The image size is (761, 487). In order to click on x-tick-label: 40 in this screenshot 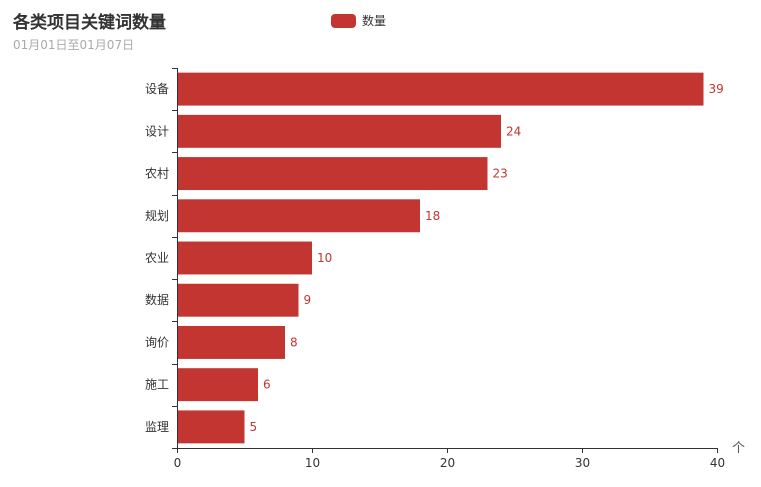, I will do `click(717, 463)`.